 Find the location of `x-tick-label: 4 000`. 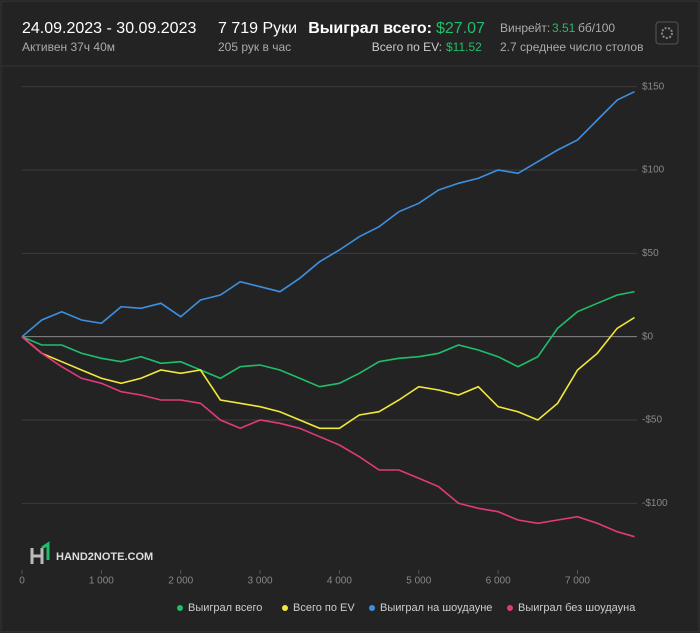

x-tick-label: 4 000 is located at coordinates (339, 581).